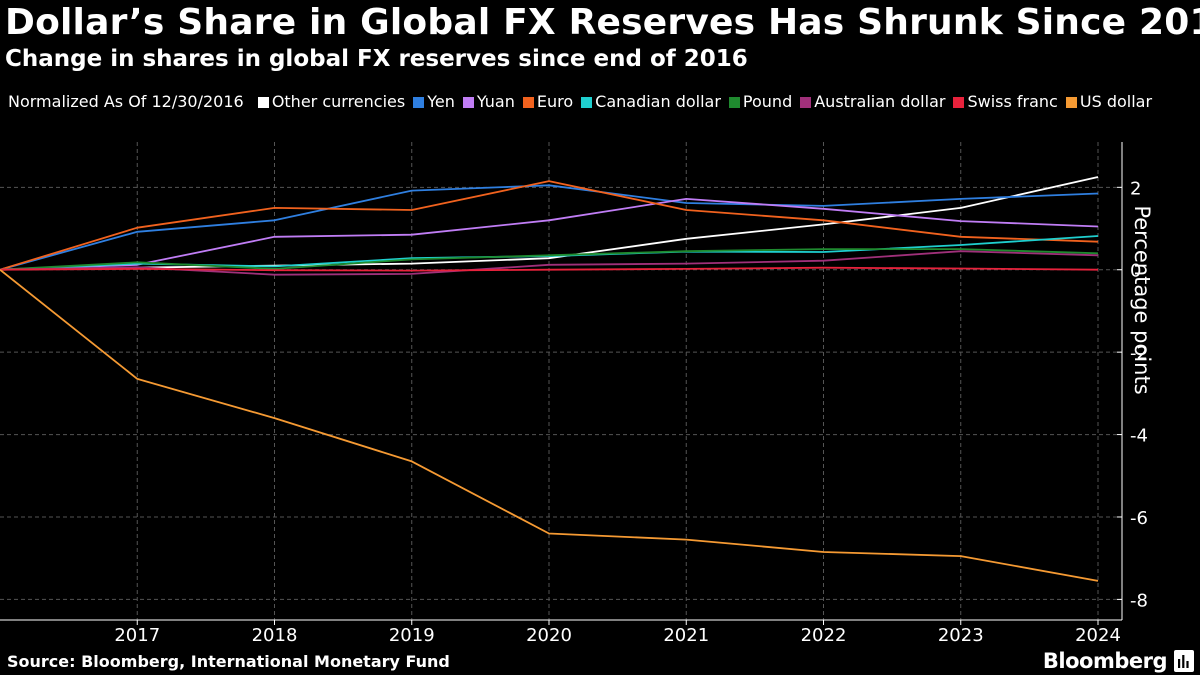 The width and height of the screenshot is (1200, 675). I want to click on series-line-euro, so click(549, 225).